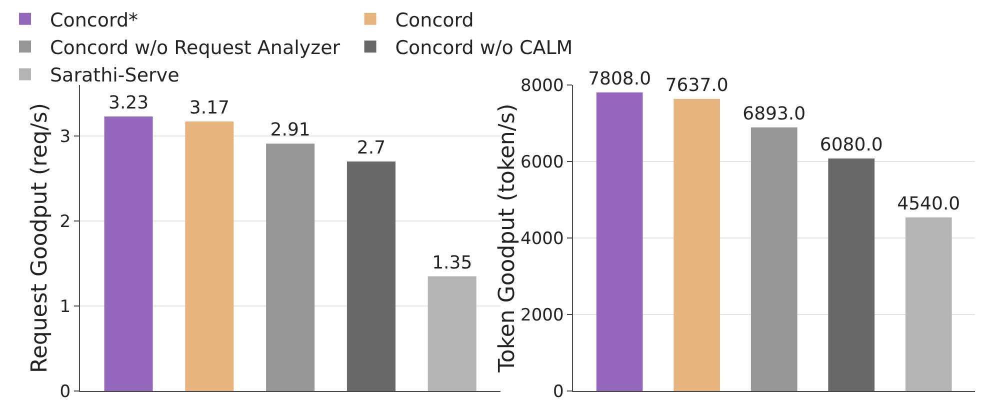 The image size is (990, 413). I want to click on data-label: 2.7, so click(371, 148).